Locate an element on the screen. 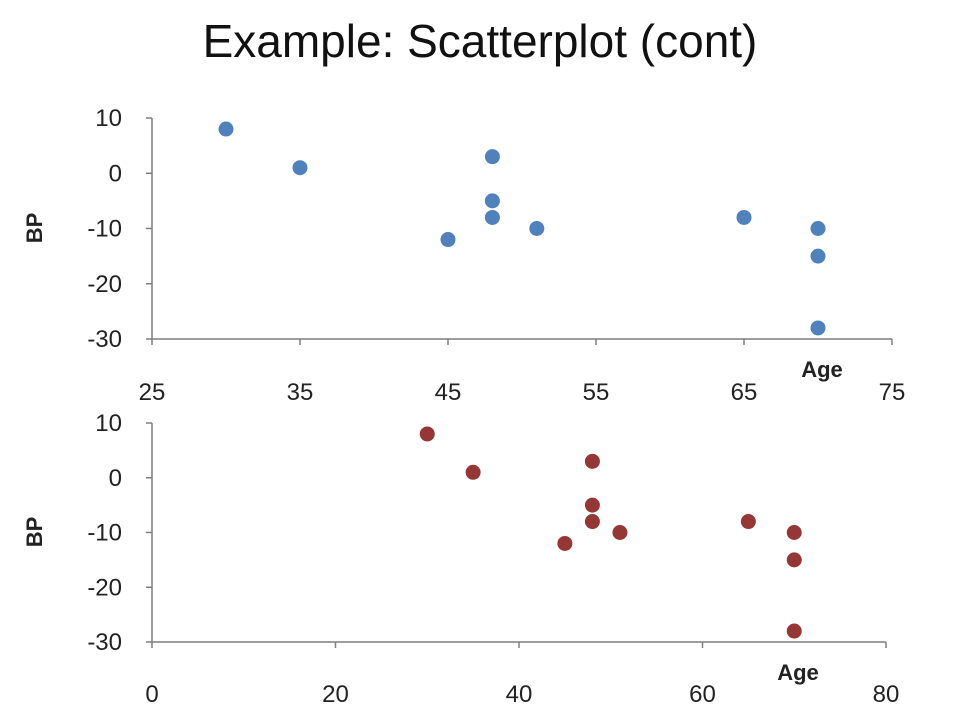  x-tick-label: 65 is located at coordinates (744, 392).